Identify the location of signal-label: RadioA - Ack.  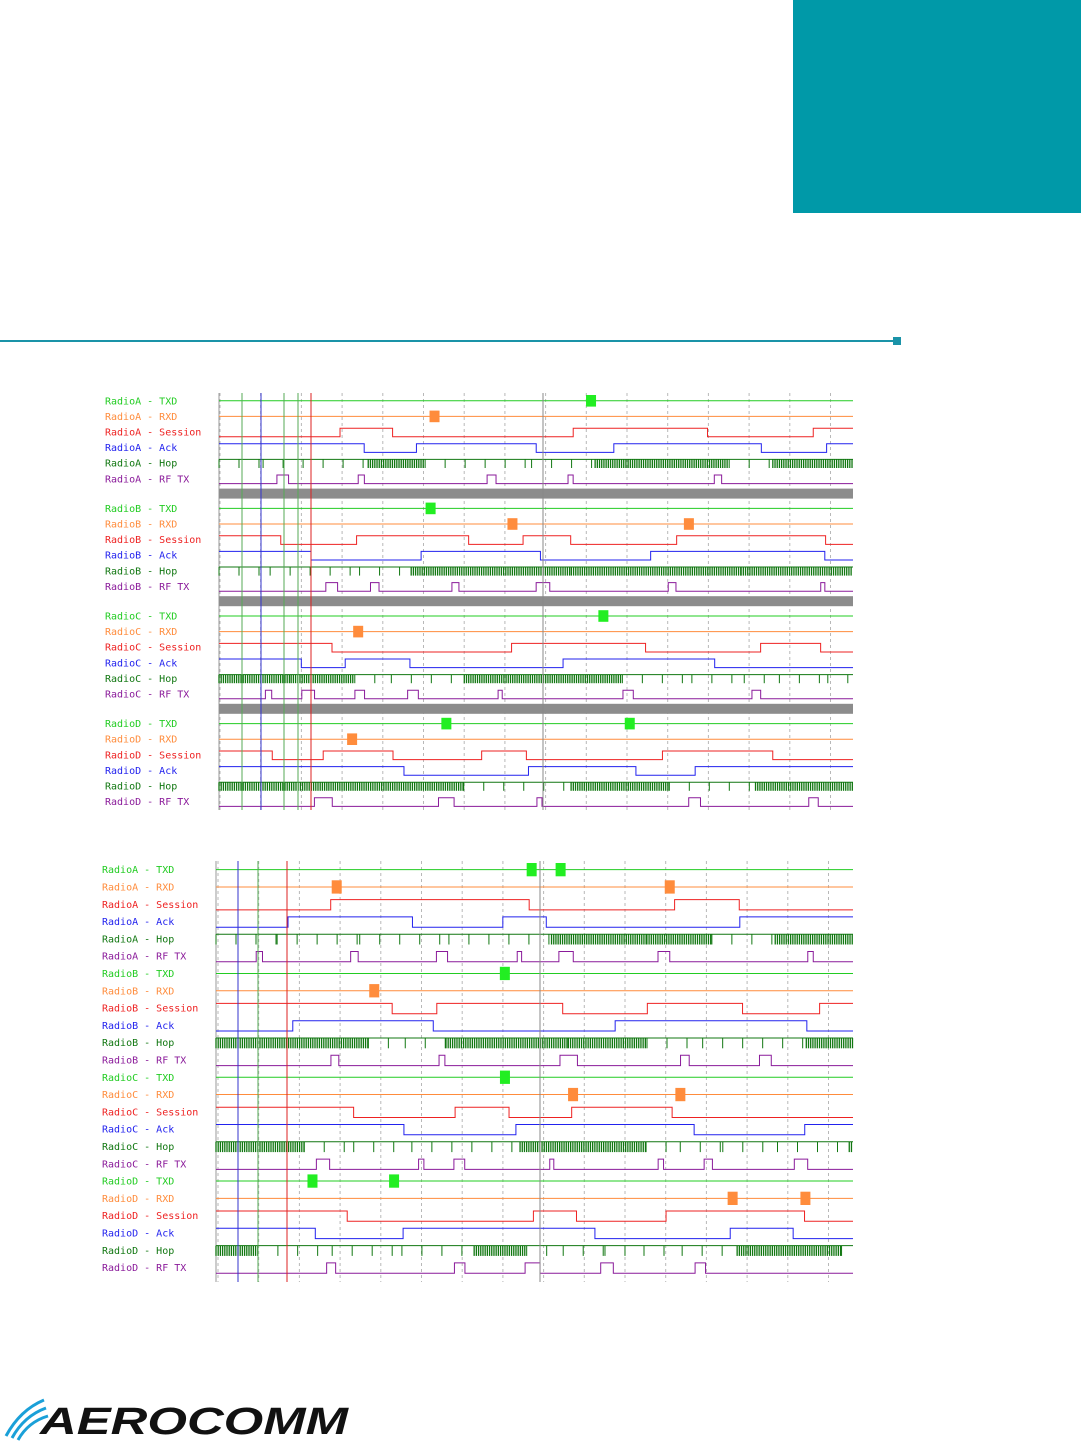
(141, 448).